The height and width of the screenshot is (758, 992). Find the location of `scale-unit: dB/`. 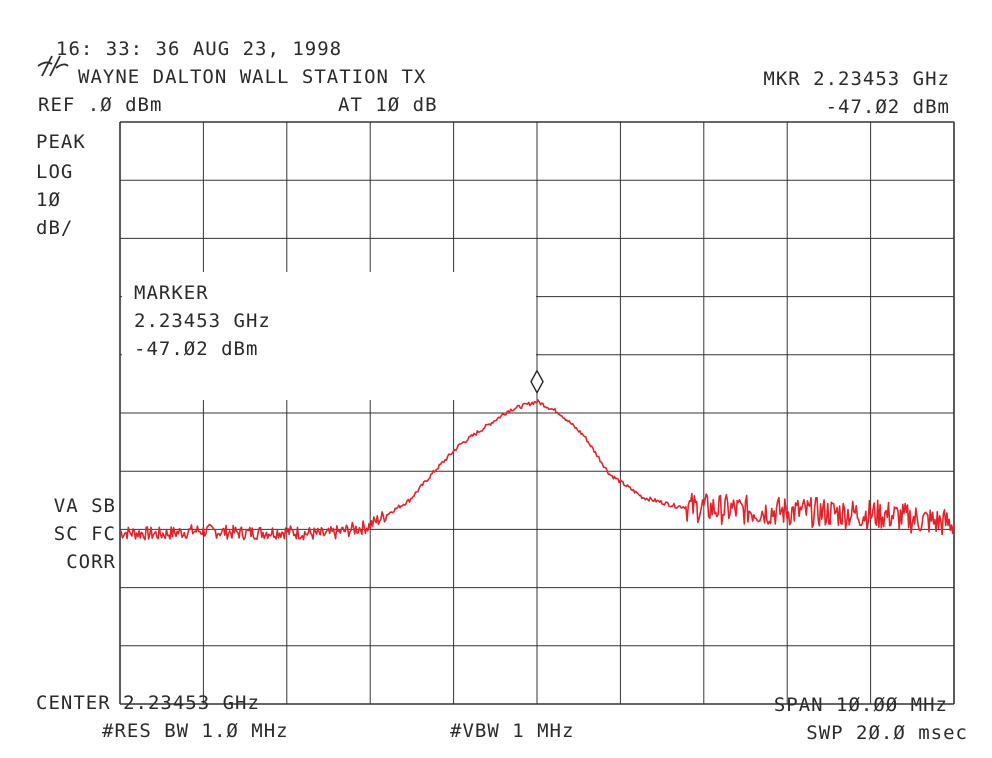

scale-unit: dB/ is located at coordinates (55, 228).